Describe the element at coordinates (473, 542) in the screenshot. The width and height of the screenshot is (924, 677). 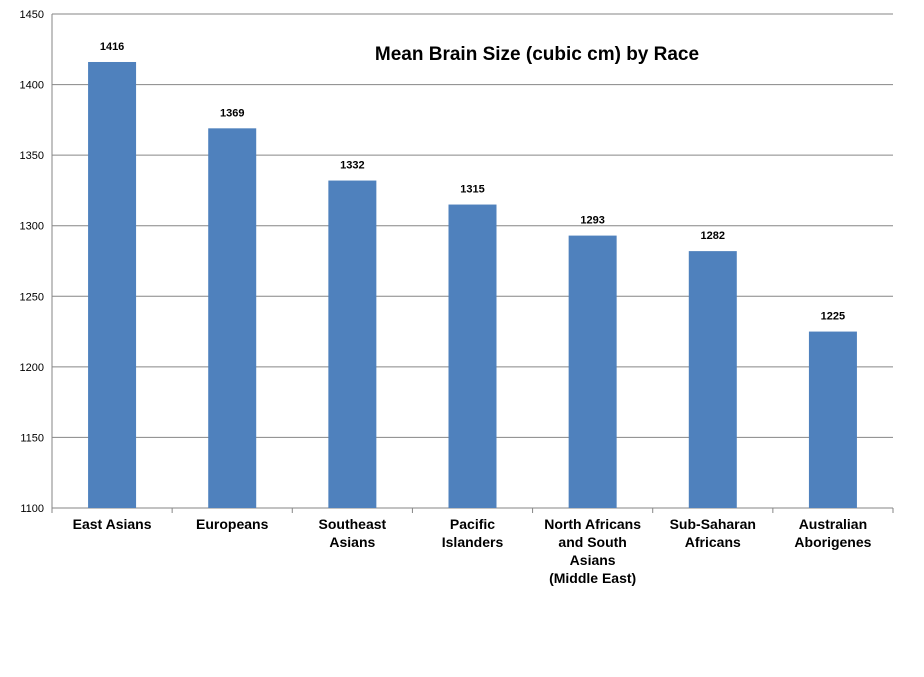
I see `x-category-label-line: Islanders` at that location.